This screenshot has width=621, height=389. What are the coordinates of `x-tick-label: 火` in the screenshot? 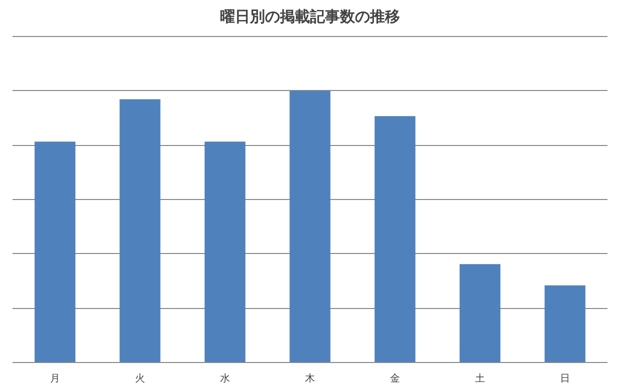 It's located at (140, 378).